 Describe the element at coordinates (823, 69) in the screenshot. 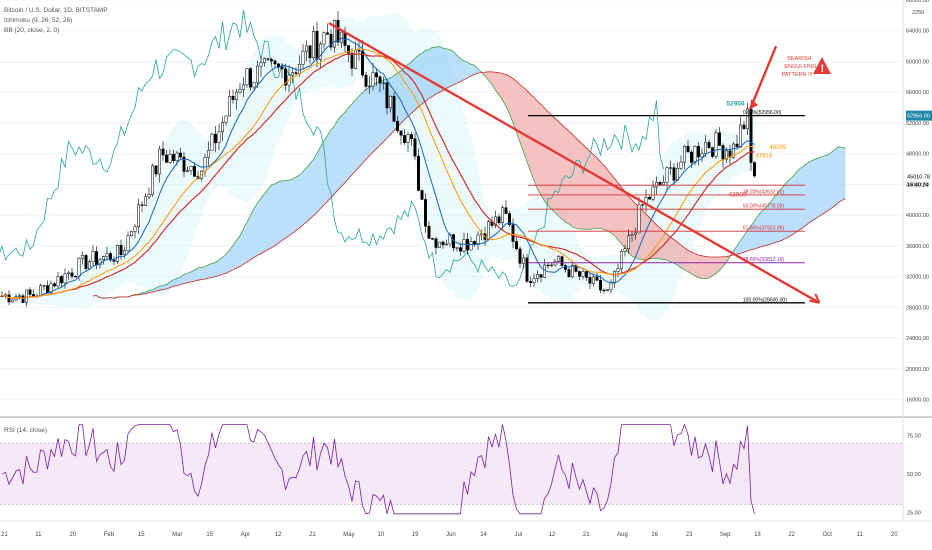

I see `warning-mark: !` at that location.